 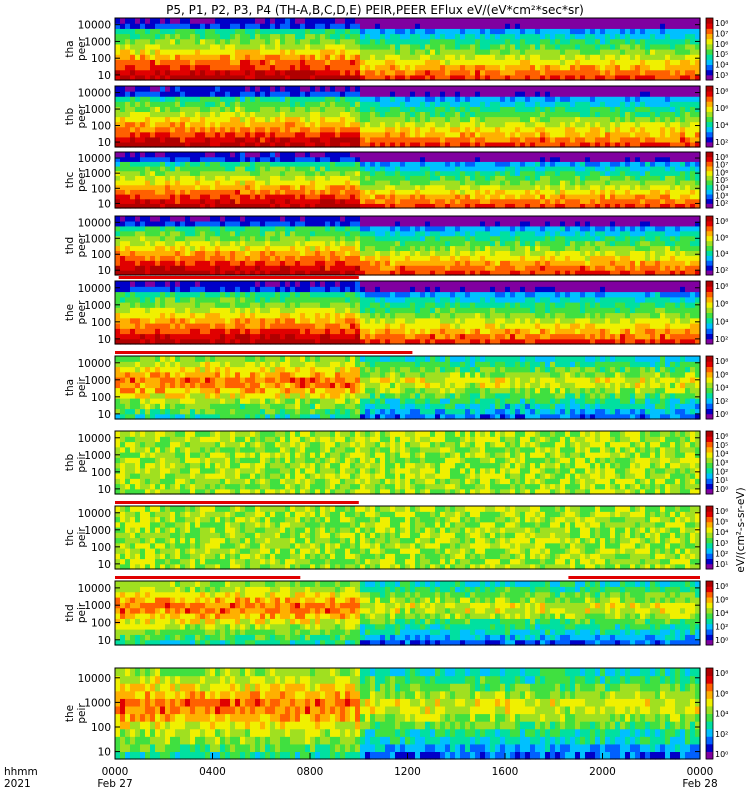 What do you see at coordinates (709, 192) in the screenshot?
I see `colorbar-swatch` at bounding box center [709, 192].